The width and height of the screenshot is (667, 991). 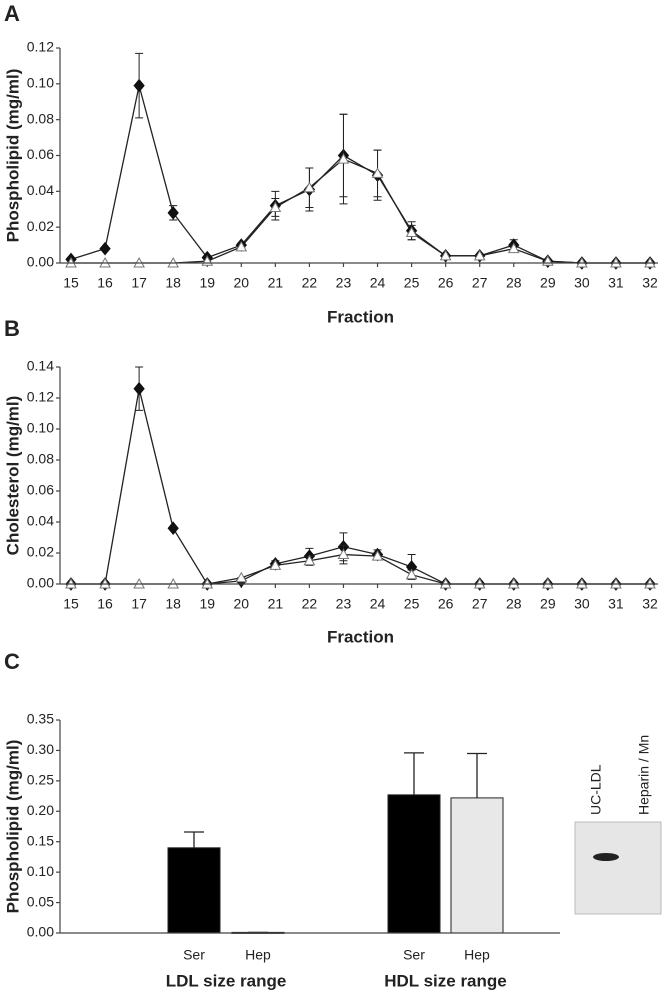 I want to click on y-tick-label: 0.35, so click(x=40, y=719).